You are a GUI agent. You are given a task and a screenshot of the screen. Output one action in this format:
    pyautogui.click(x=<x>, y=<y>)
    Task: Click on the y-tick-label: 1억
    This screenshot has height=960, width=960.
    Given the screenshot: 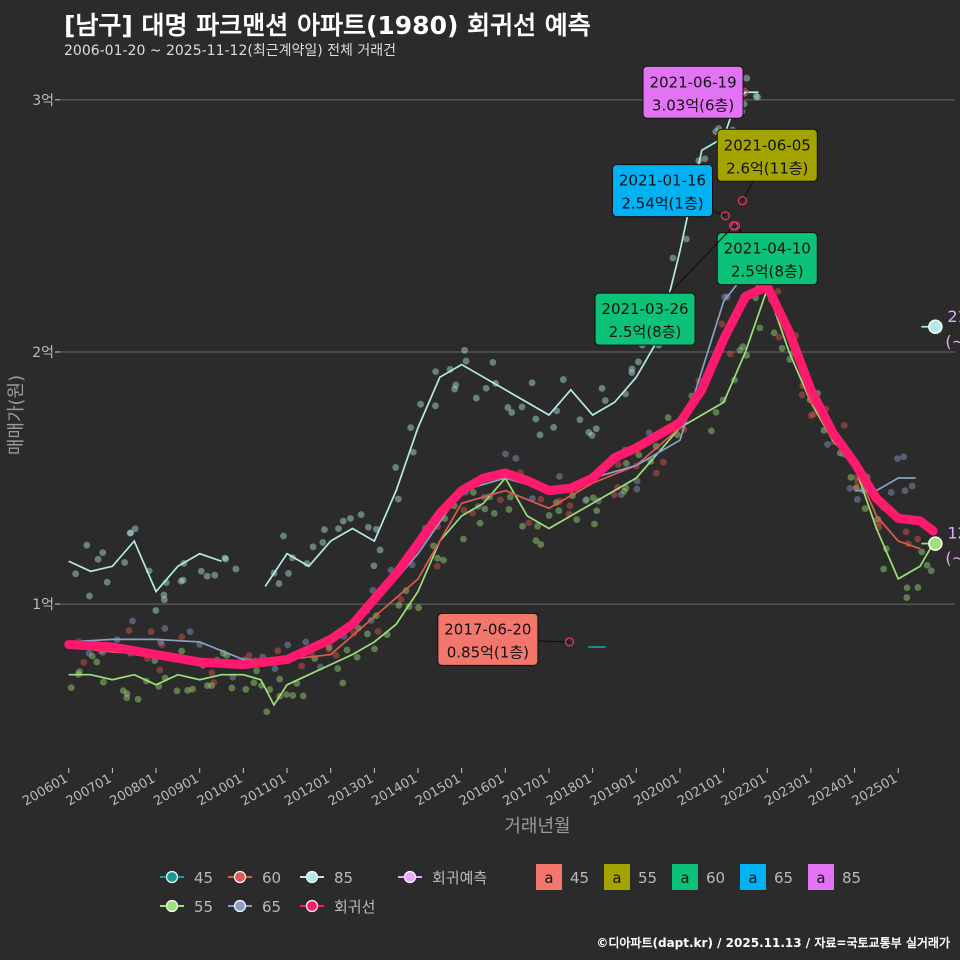 What is the action you would take?
    pyautogui.click(x=43, y=605)
    